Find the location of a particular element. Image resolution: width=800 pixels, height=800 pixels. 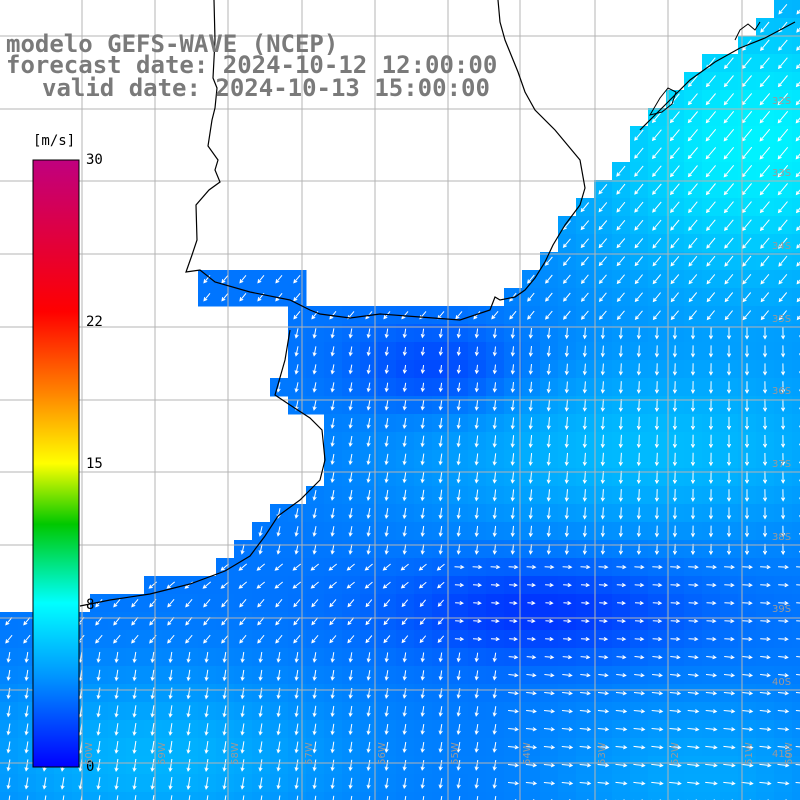

latitude-label: 41S is located at coordinates (782, 754).